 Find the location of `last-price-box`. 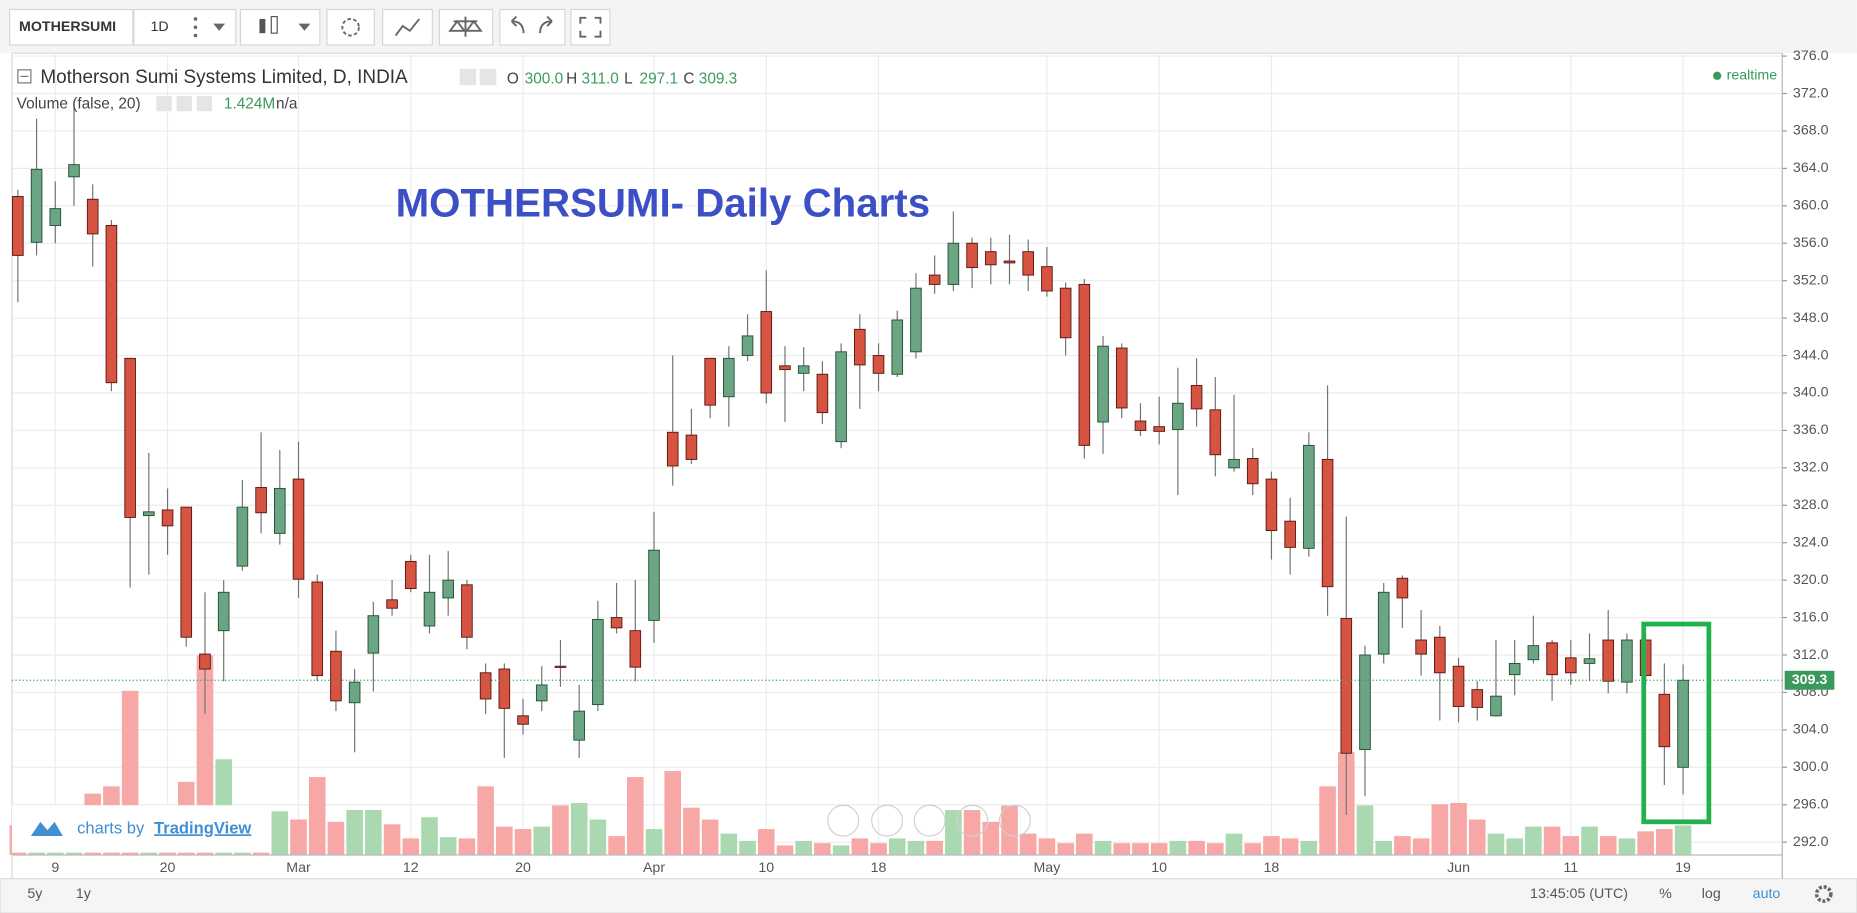

last-price-box is located at coordinates (1809, 680).